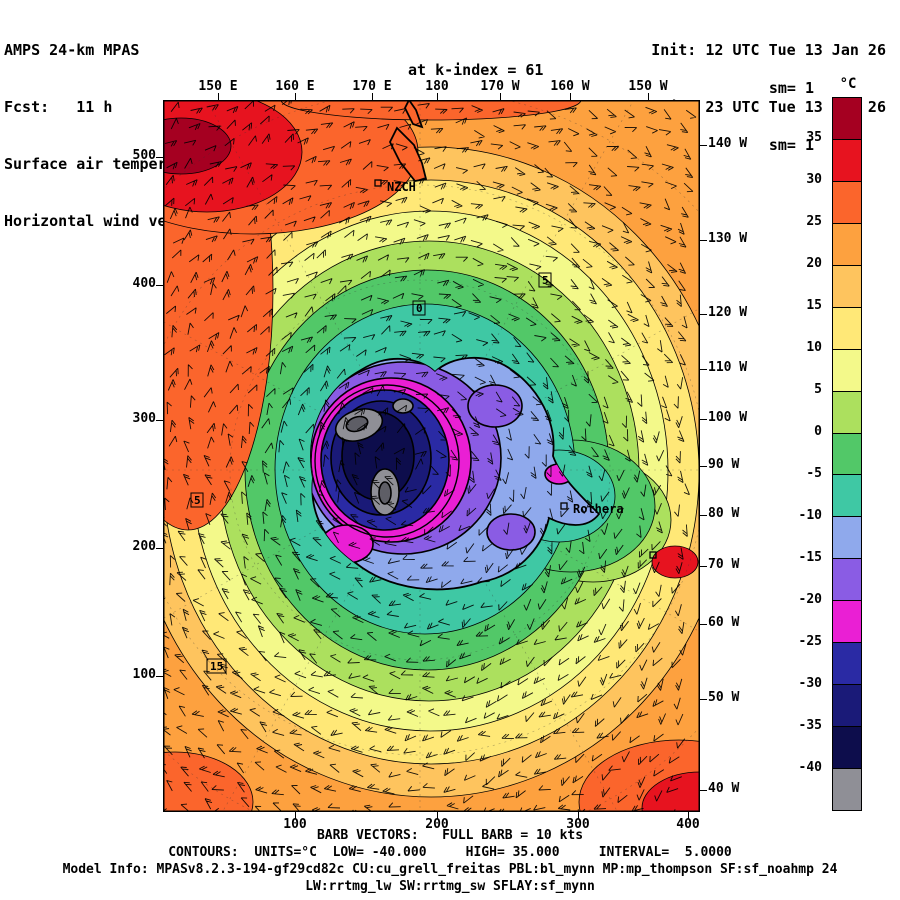 The image size is (900, 900). What do you see at coordinates (810, 557) in the screenshot?
I see `colorbar-tick-label: -15` at bounding box center [810, 557].